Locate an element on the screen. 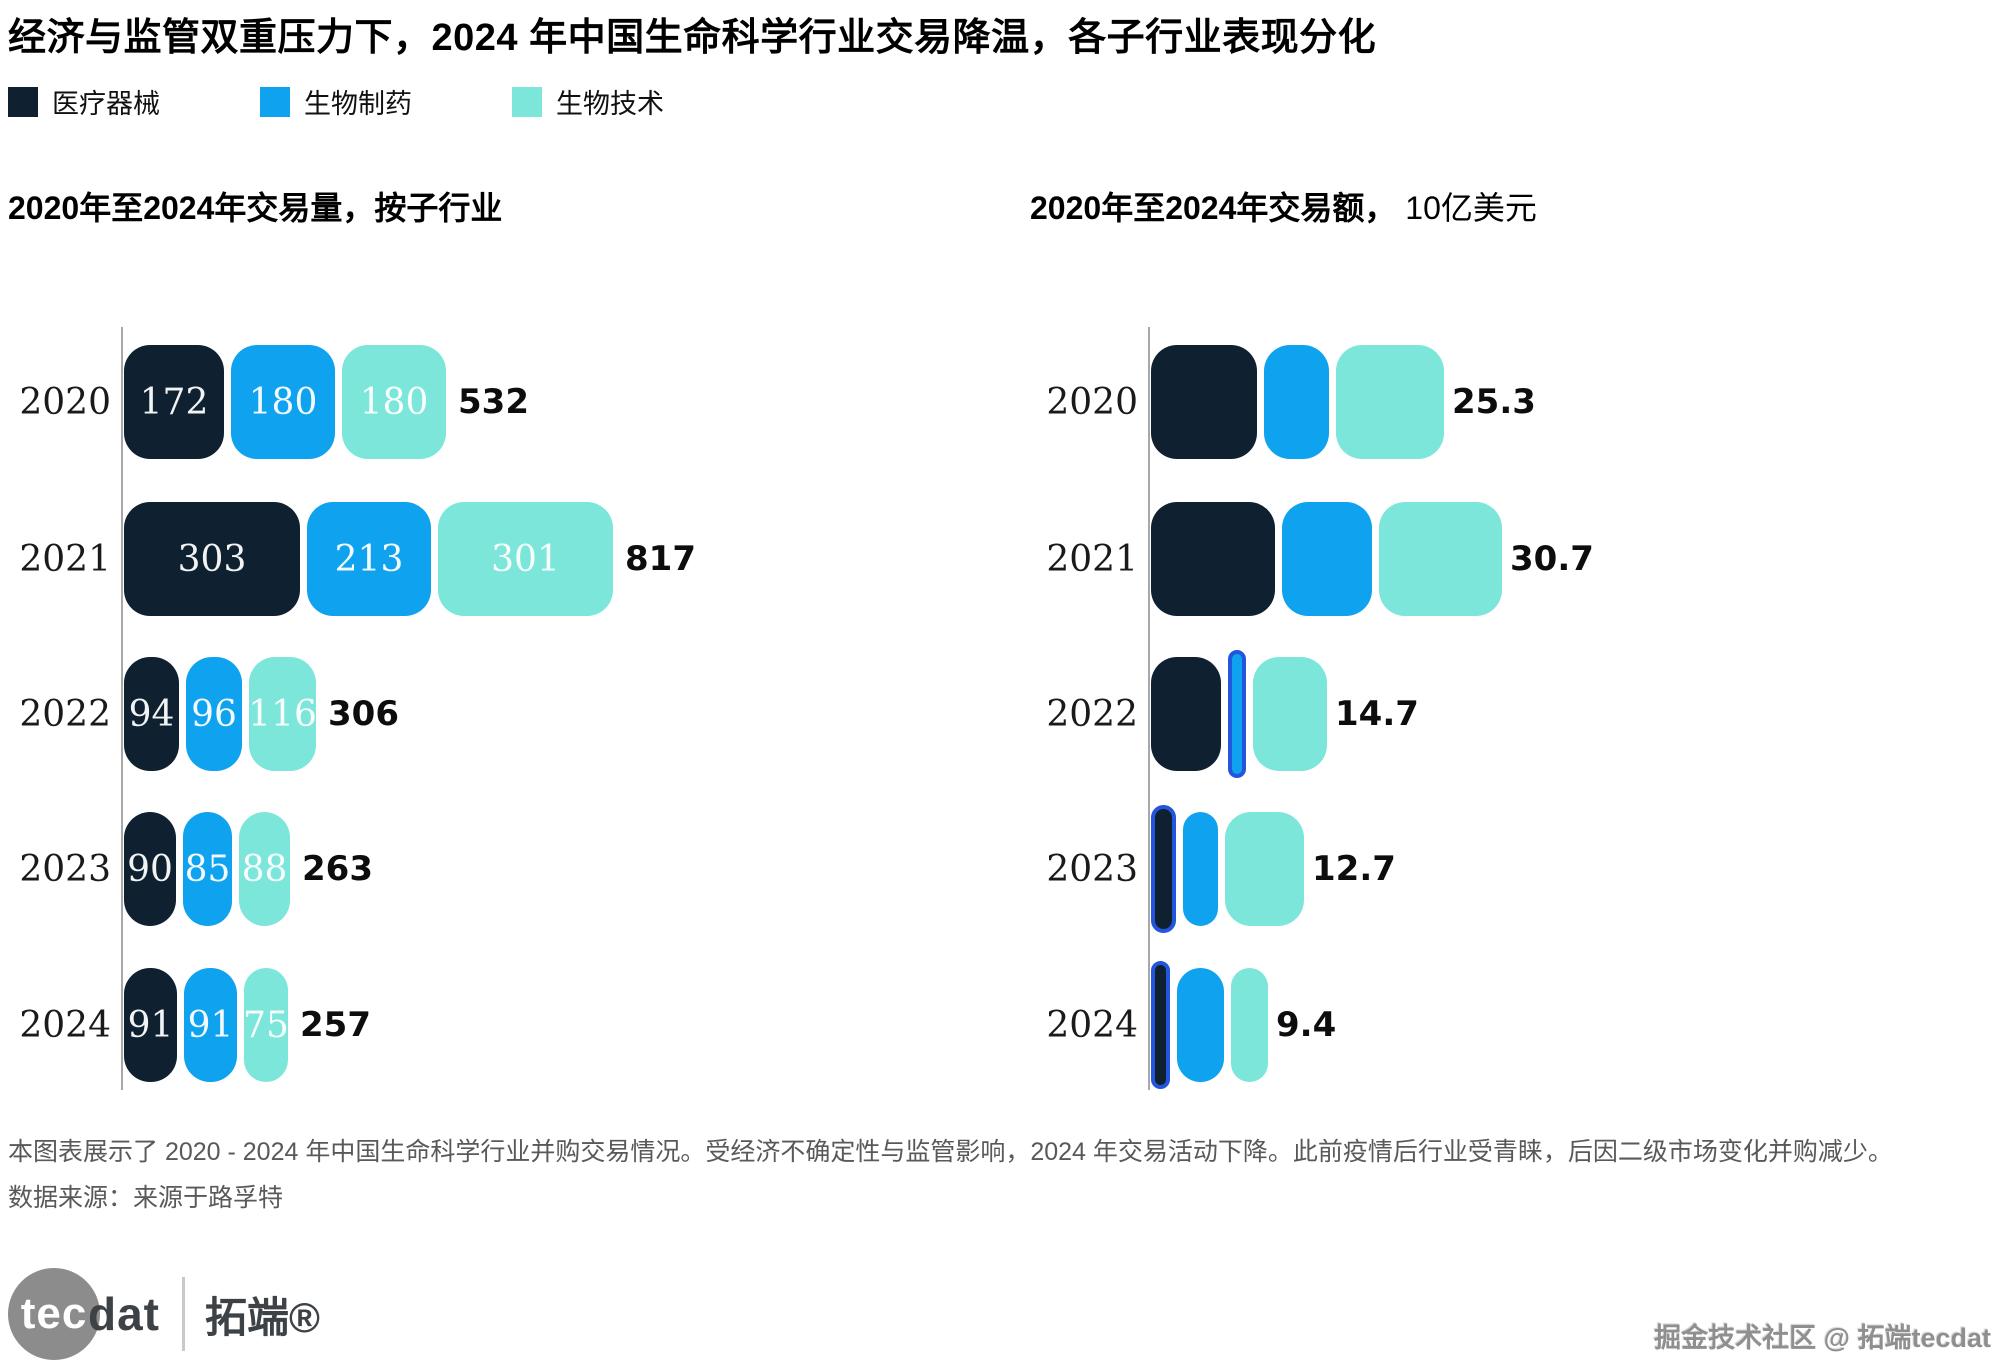  legend: 医疗器械 生物制药 生物技术 is located at coordinates (336, 101).